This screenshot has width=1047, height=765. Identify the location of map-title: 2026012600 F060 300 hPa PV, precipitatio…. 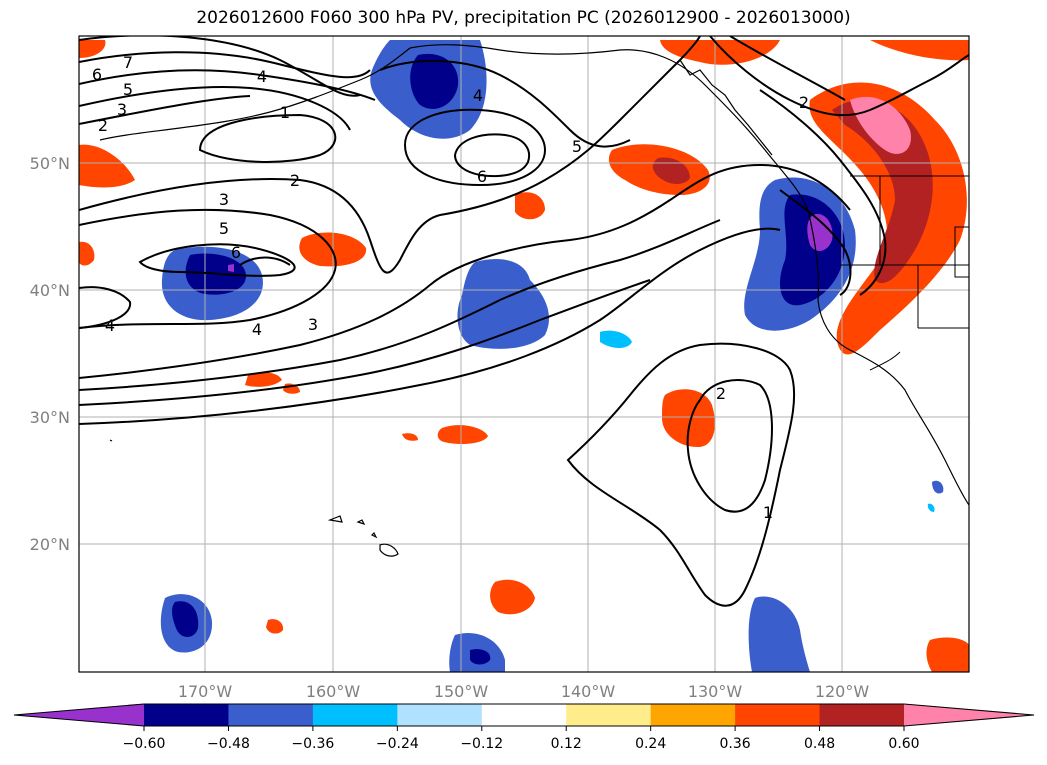
(523, 18).